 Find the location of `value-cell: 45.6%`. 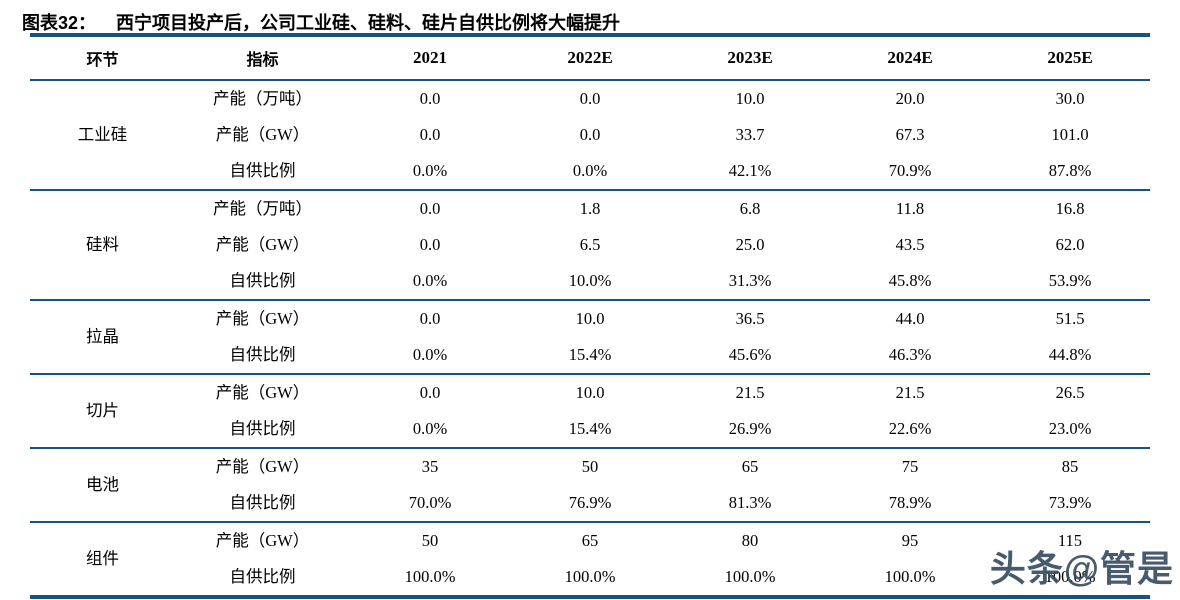

value-cell: 45.6% is located at coordinates (750, 354).